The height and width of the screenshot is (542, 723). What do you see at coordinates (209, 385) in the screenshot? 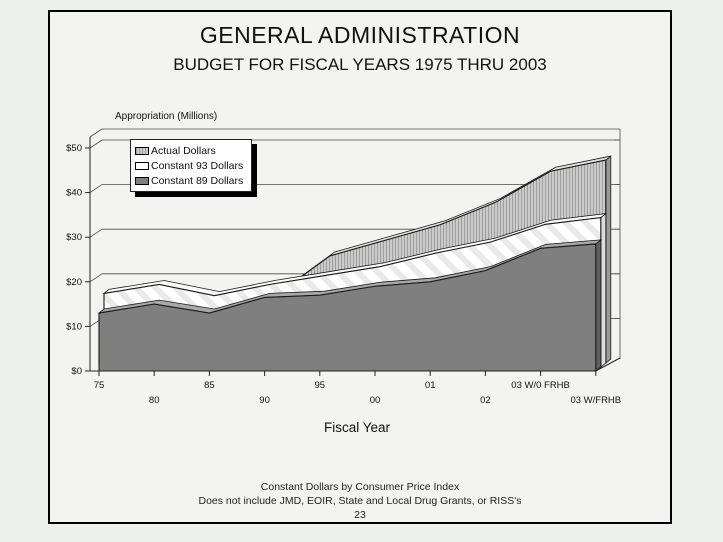
I see `x-tick-label: 85` at bounding box center [209, 385].